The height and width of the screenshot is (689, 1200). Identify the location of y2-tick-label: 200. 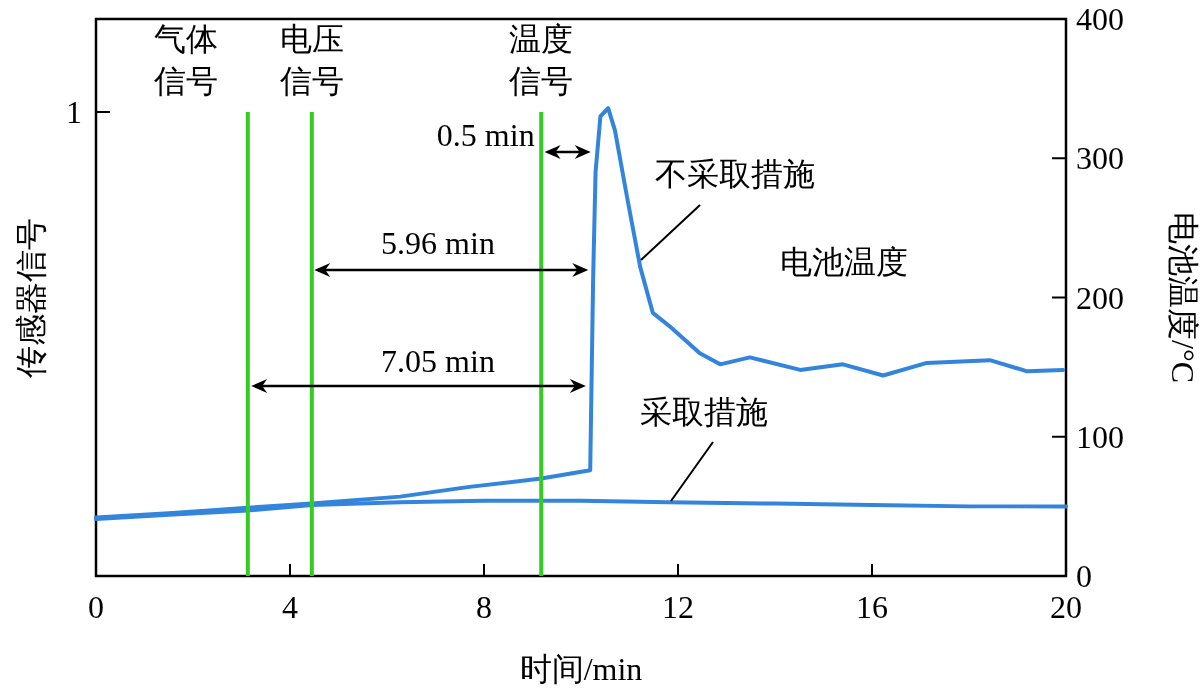
(1100, 297).